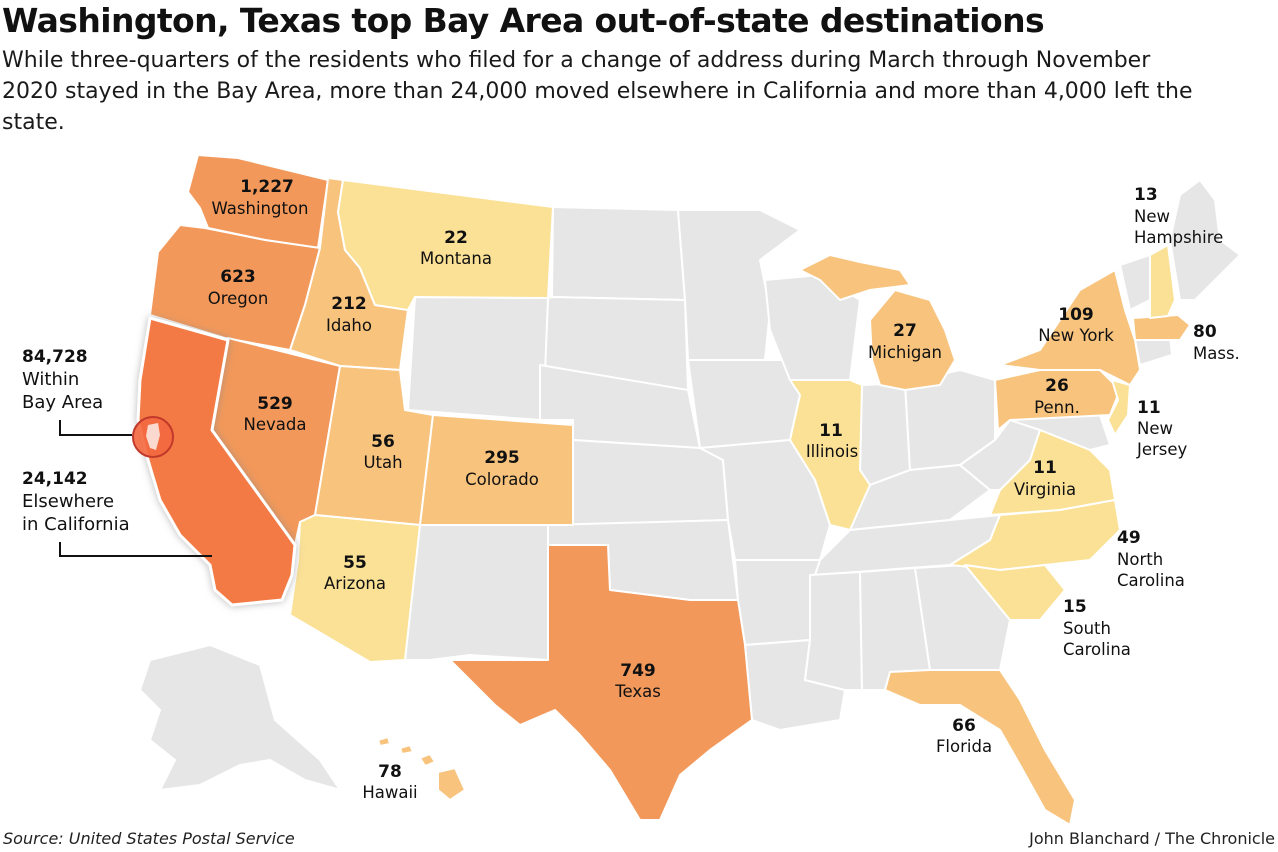 The height and width of the screenshot is (852, 1278). Describe the element at coordinates (1152, 838) in the screenshot. I see `credit-note: John Blanchard / The Chronicle` at that location.